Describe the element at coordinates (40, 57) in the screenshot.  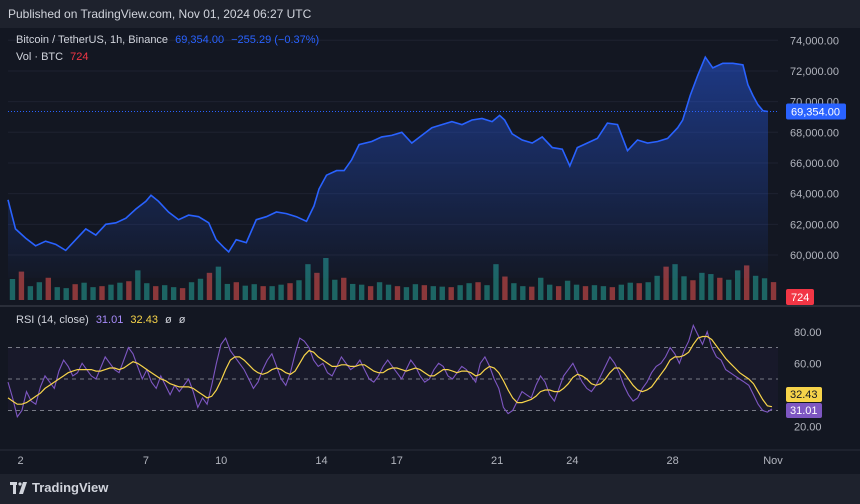
I see `volume-label: Vol · BTC` at that location.